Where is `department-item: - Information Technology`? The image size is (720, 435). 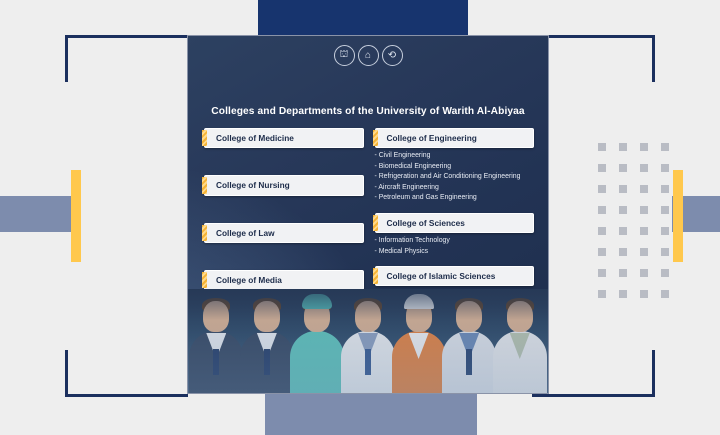 department-item: - Information Technology is located at coordinates (412, 241).